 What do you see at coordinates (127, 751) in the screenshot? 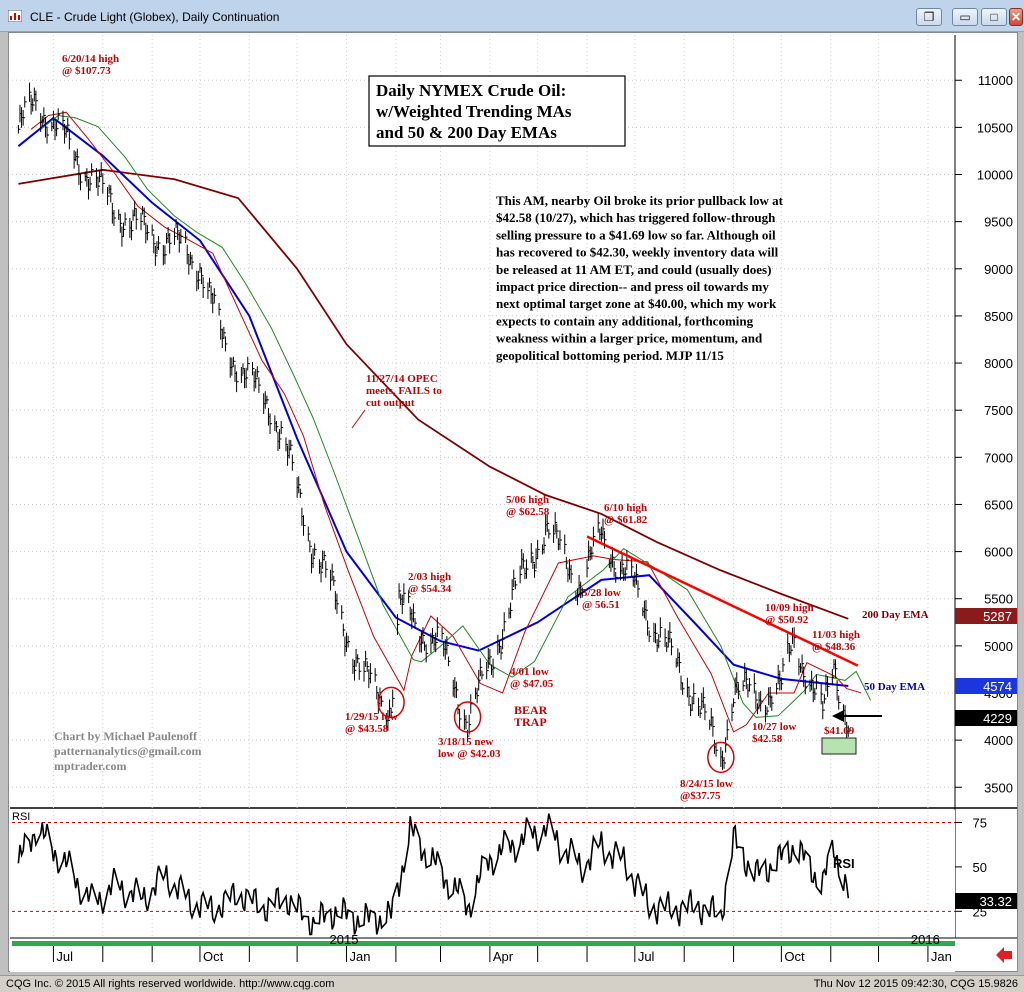
I see `credit-email: patternanalytics@gmail.com` at bounding box center [127, 751].